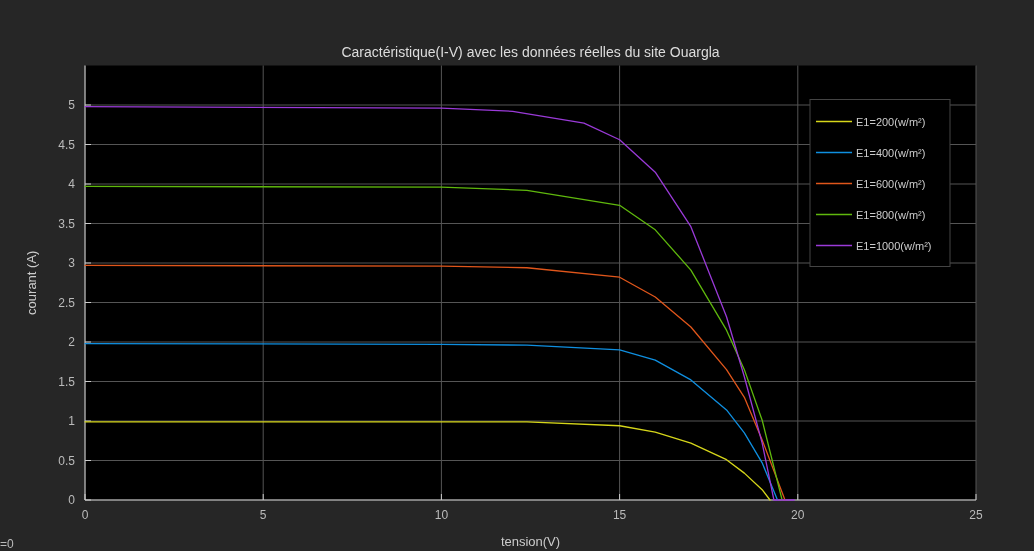 This screenshot has width=1034, height=551. I want to click on x-tick-label: 25, so click(976, 515).